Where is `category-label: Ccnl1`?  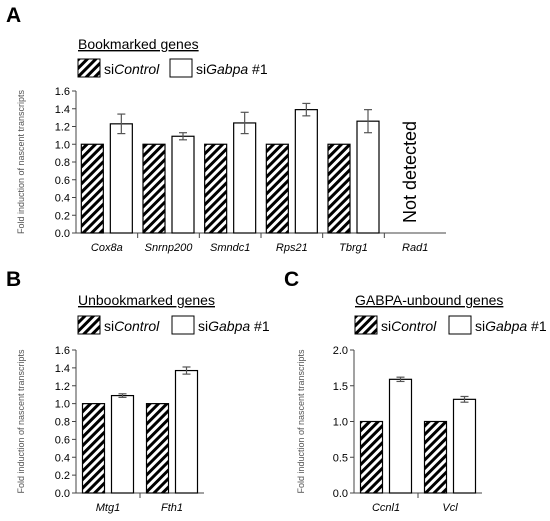
category-label: Ccnl1 is located at coordinates (386, 508).